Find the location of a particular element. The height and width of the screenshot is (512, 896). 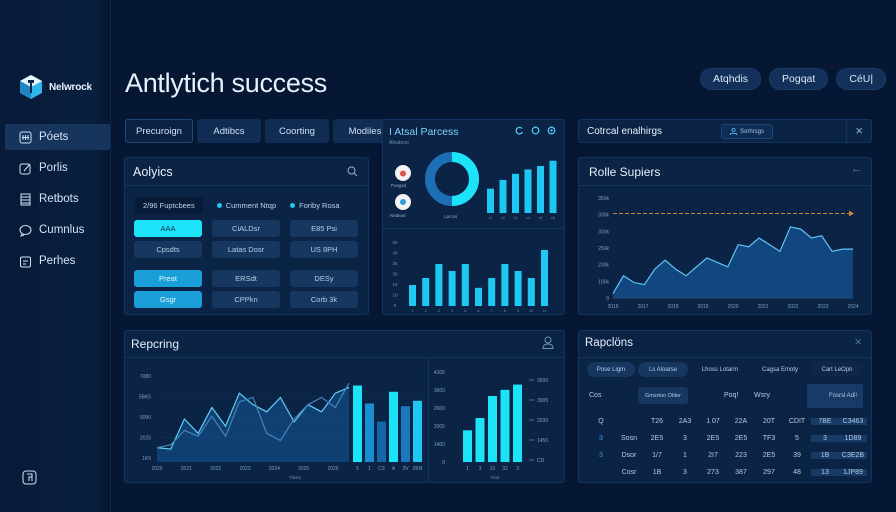

control-panel: Cotrcal enalhirgs Sorhrsgs × is located at coordinates (725, 131).